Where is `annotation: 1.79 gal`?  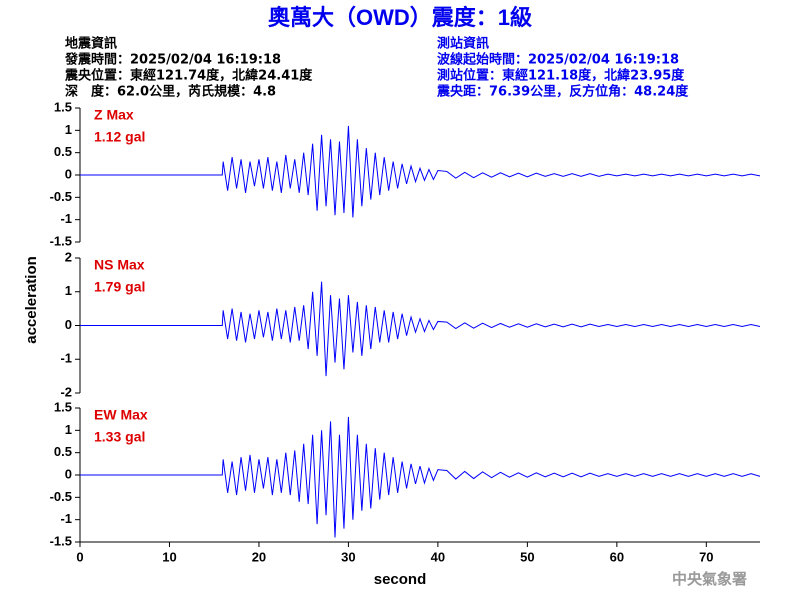 annotation: 1.79 gal is located at coordinates (119, 287).